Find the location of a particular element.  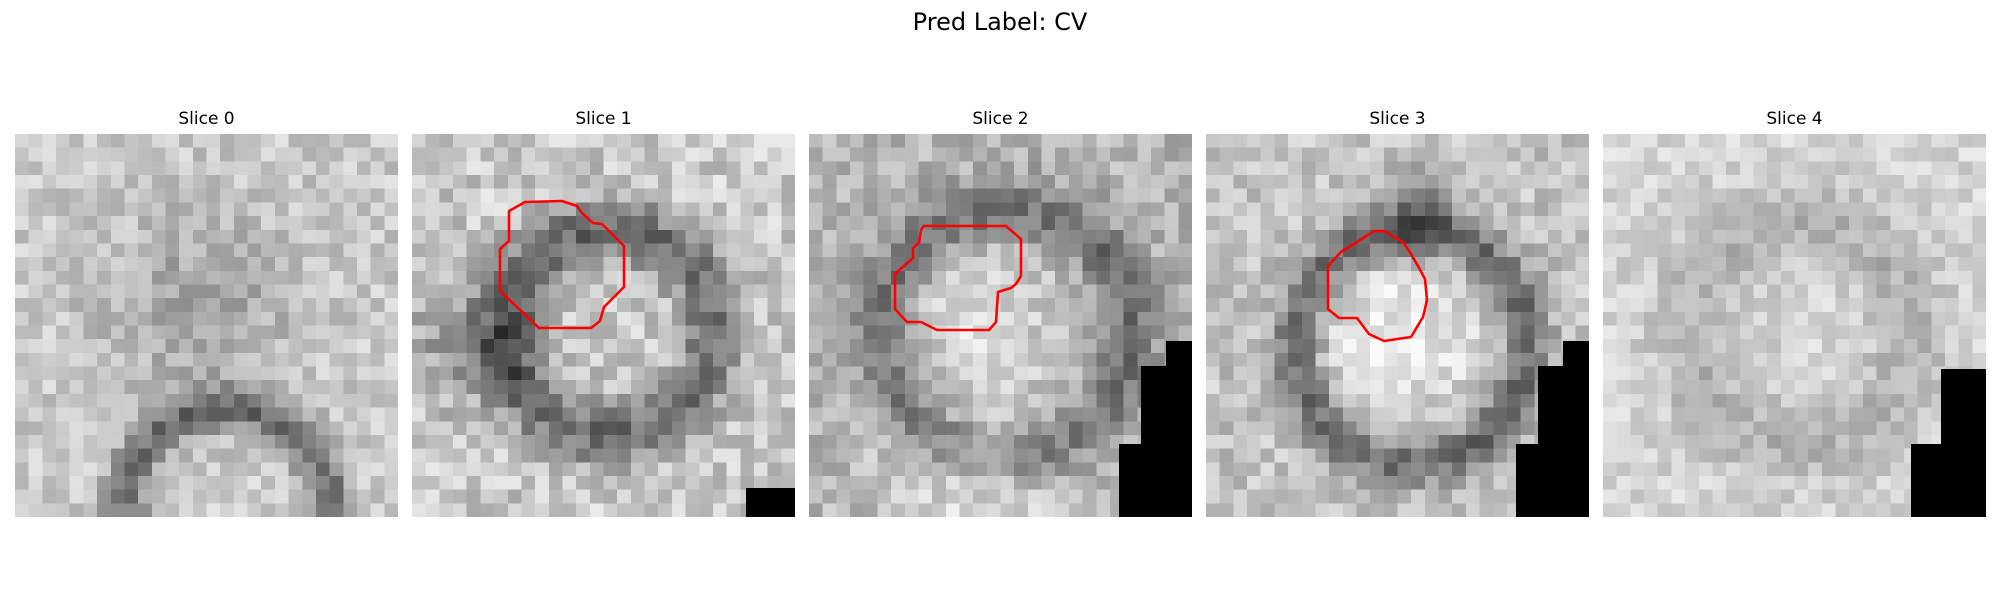

slice-panel-2: Slice 2 is located at coordinates (1000, 312).